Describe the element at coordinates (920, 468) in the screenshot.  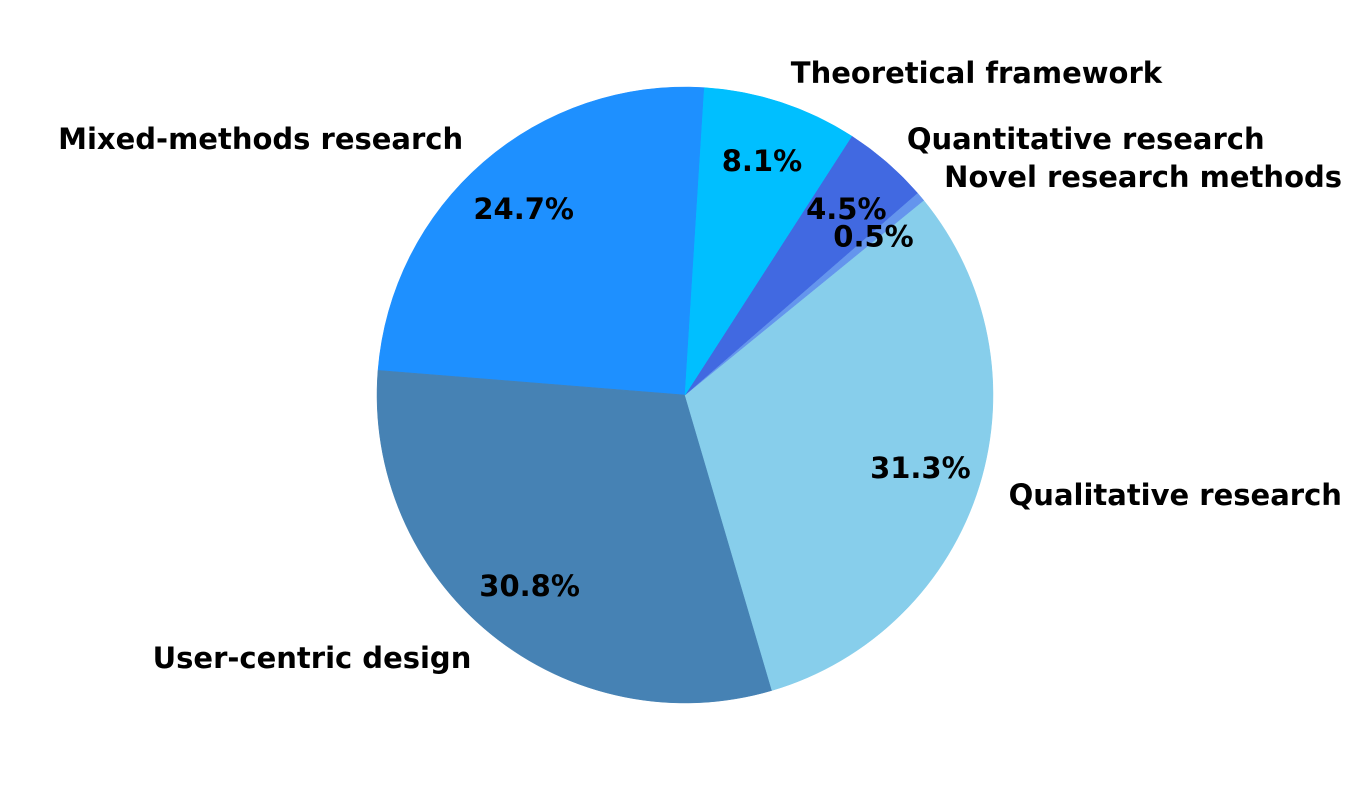
I see `slice-percentage-label: 31.3%` at that location.